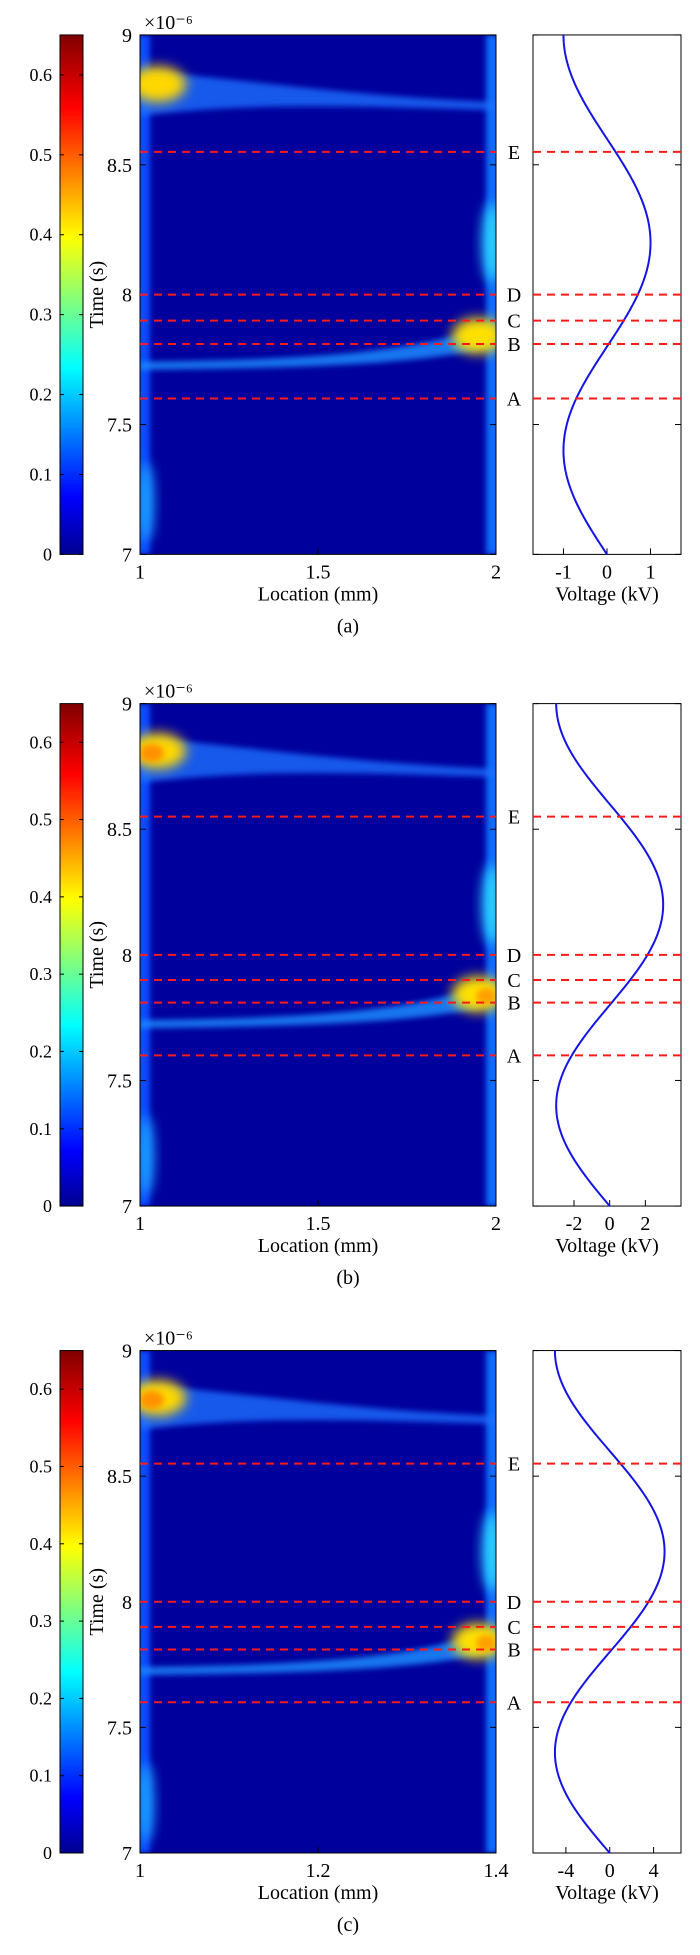 Image resolution: width=700 pixels, height=1955 pixels. I want to click on heatmap-xlabel: Location (mm), so click(318, 1246).